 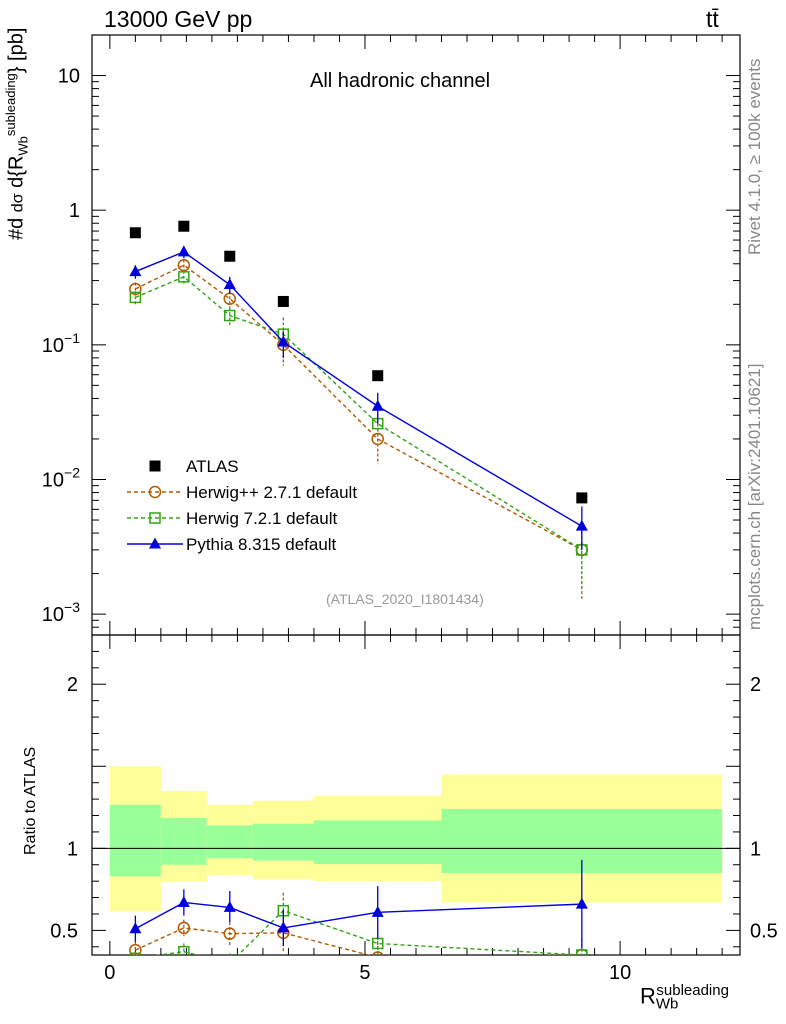 What do you see at coordinates (72, 849) in the screenshot?
I see `ratio-tick-label-left: 1` at bounding box center [72, 849].